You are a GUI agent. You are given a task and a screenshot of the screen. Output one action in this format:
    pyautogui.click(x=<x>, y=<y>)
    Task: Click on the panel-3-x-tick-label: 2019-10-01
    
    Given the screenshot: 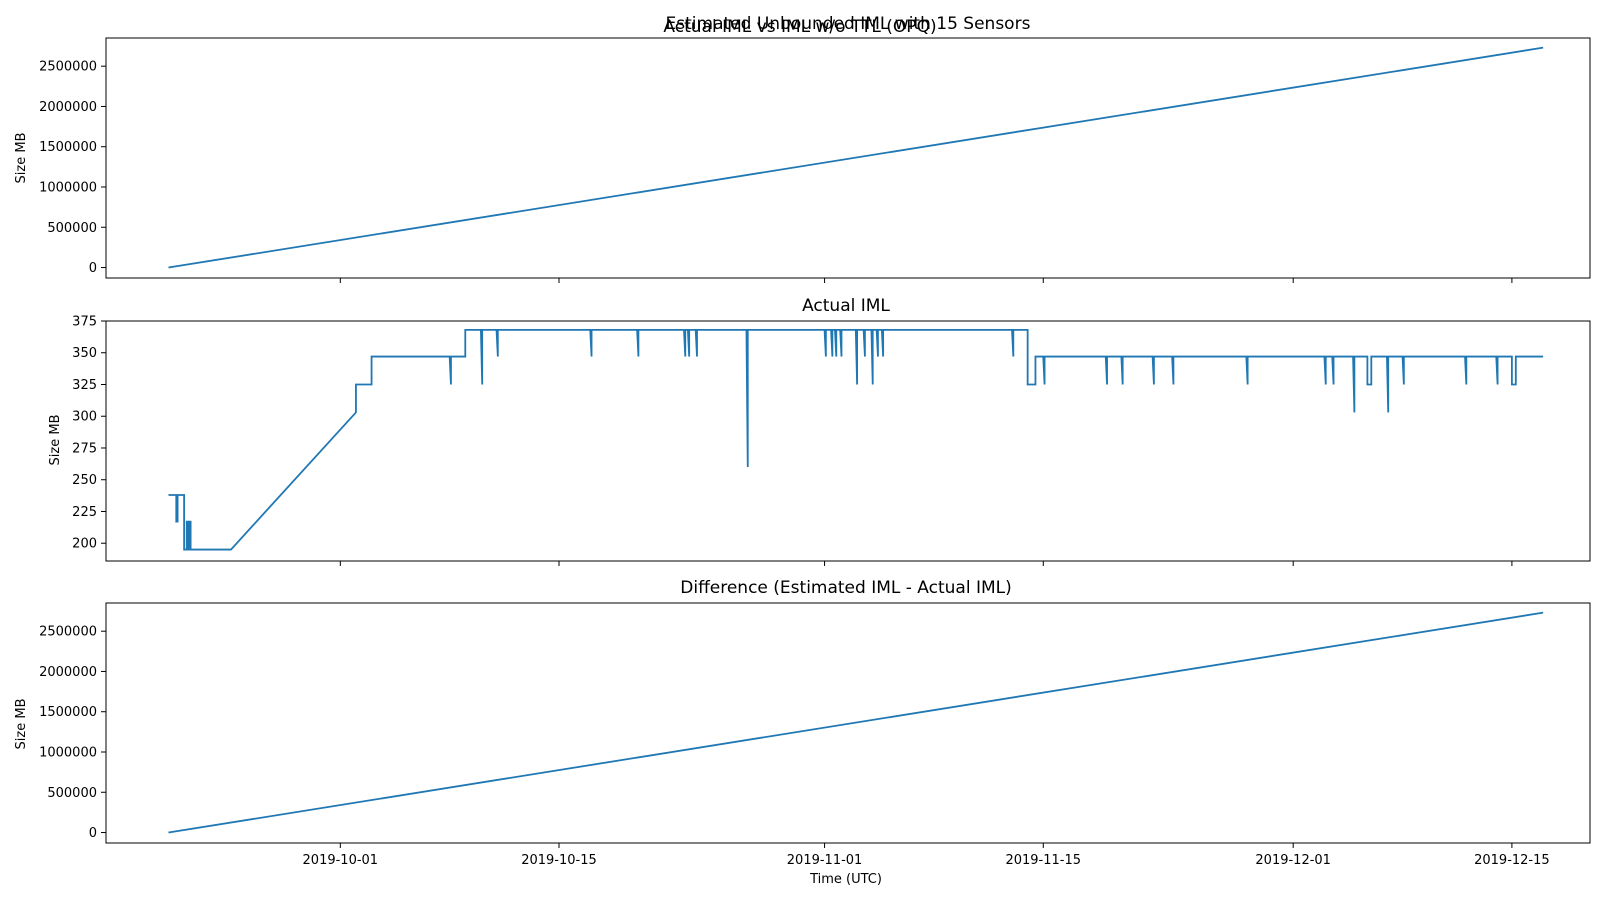 What is the action you would take?
    pyautogui.click(x=341, y=860)
    